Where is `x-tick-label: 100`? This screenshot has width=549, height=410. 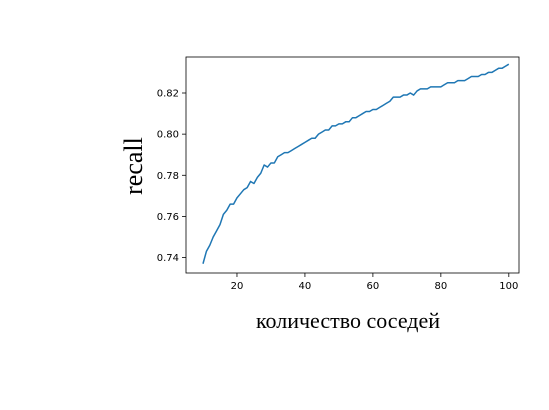
x-tick-label: 100 is located at coordinates (508, 286).